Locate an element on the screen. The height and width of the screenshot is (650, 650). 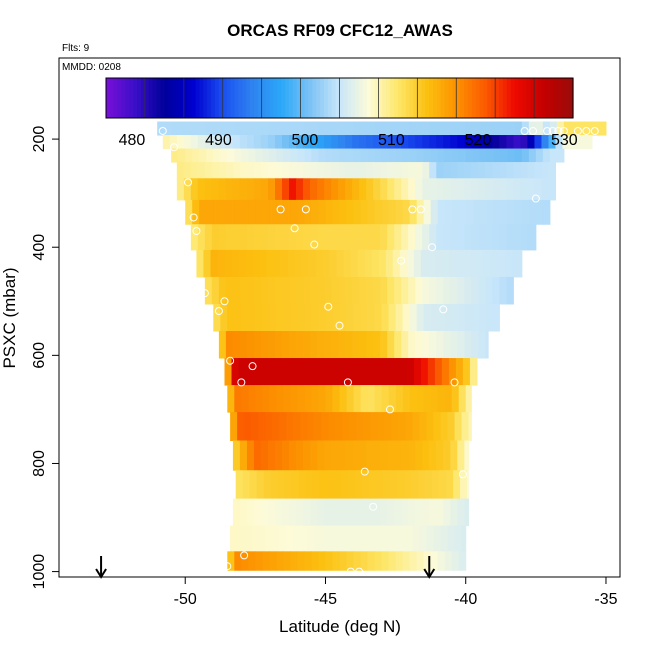
colorbar-tick-label: 490 is located at coordinates (218, 140).